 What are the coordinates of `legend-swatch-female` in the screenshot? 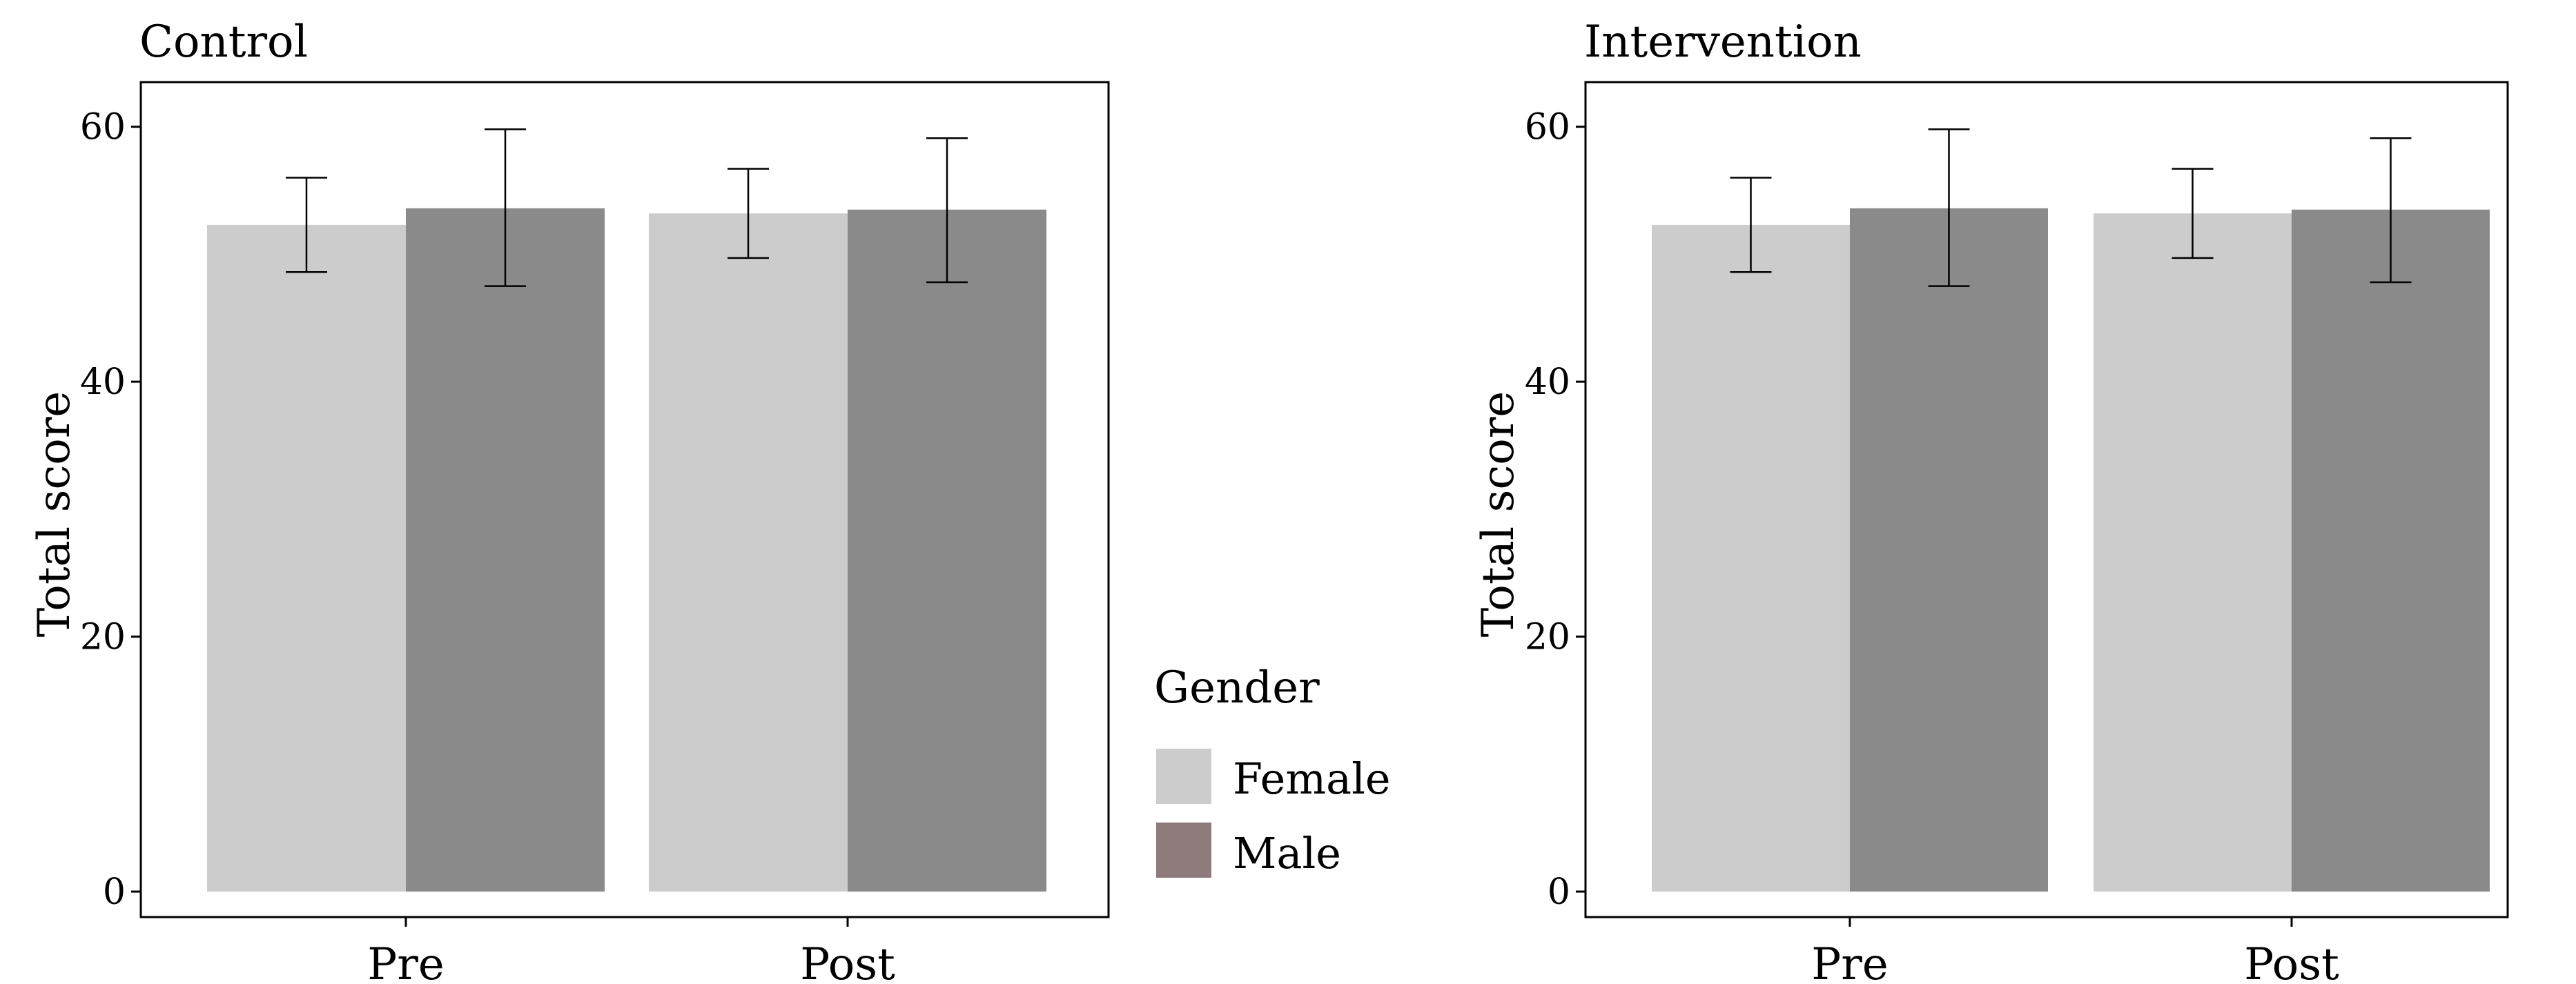 It's located at (1183, 776).